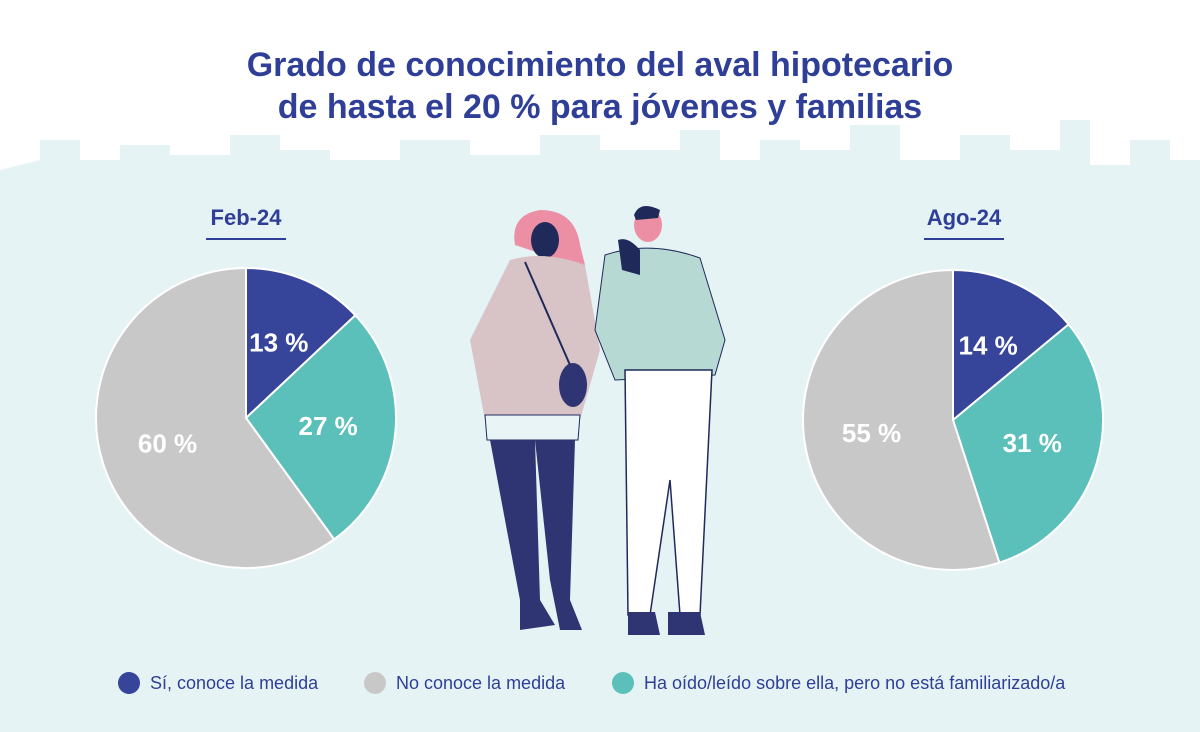 The width and height of the screenshot is (1200, 732). What do you see at coordinates (522, 535) in the screenshot?
I see `woman-leg-left` at bounding box center [522, 535].